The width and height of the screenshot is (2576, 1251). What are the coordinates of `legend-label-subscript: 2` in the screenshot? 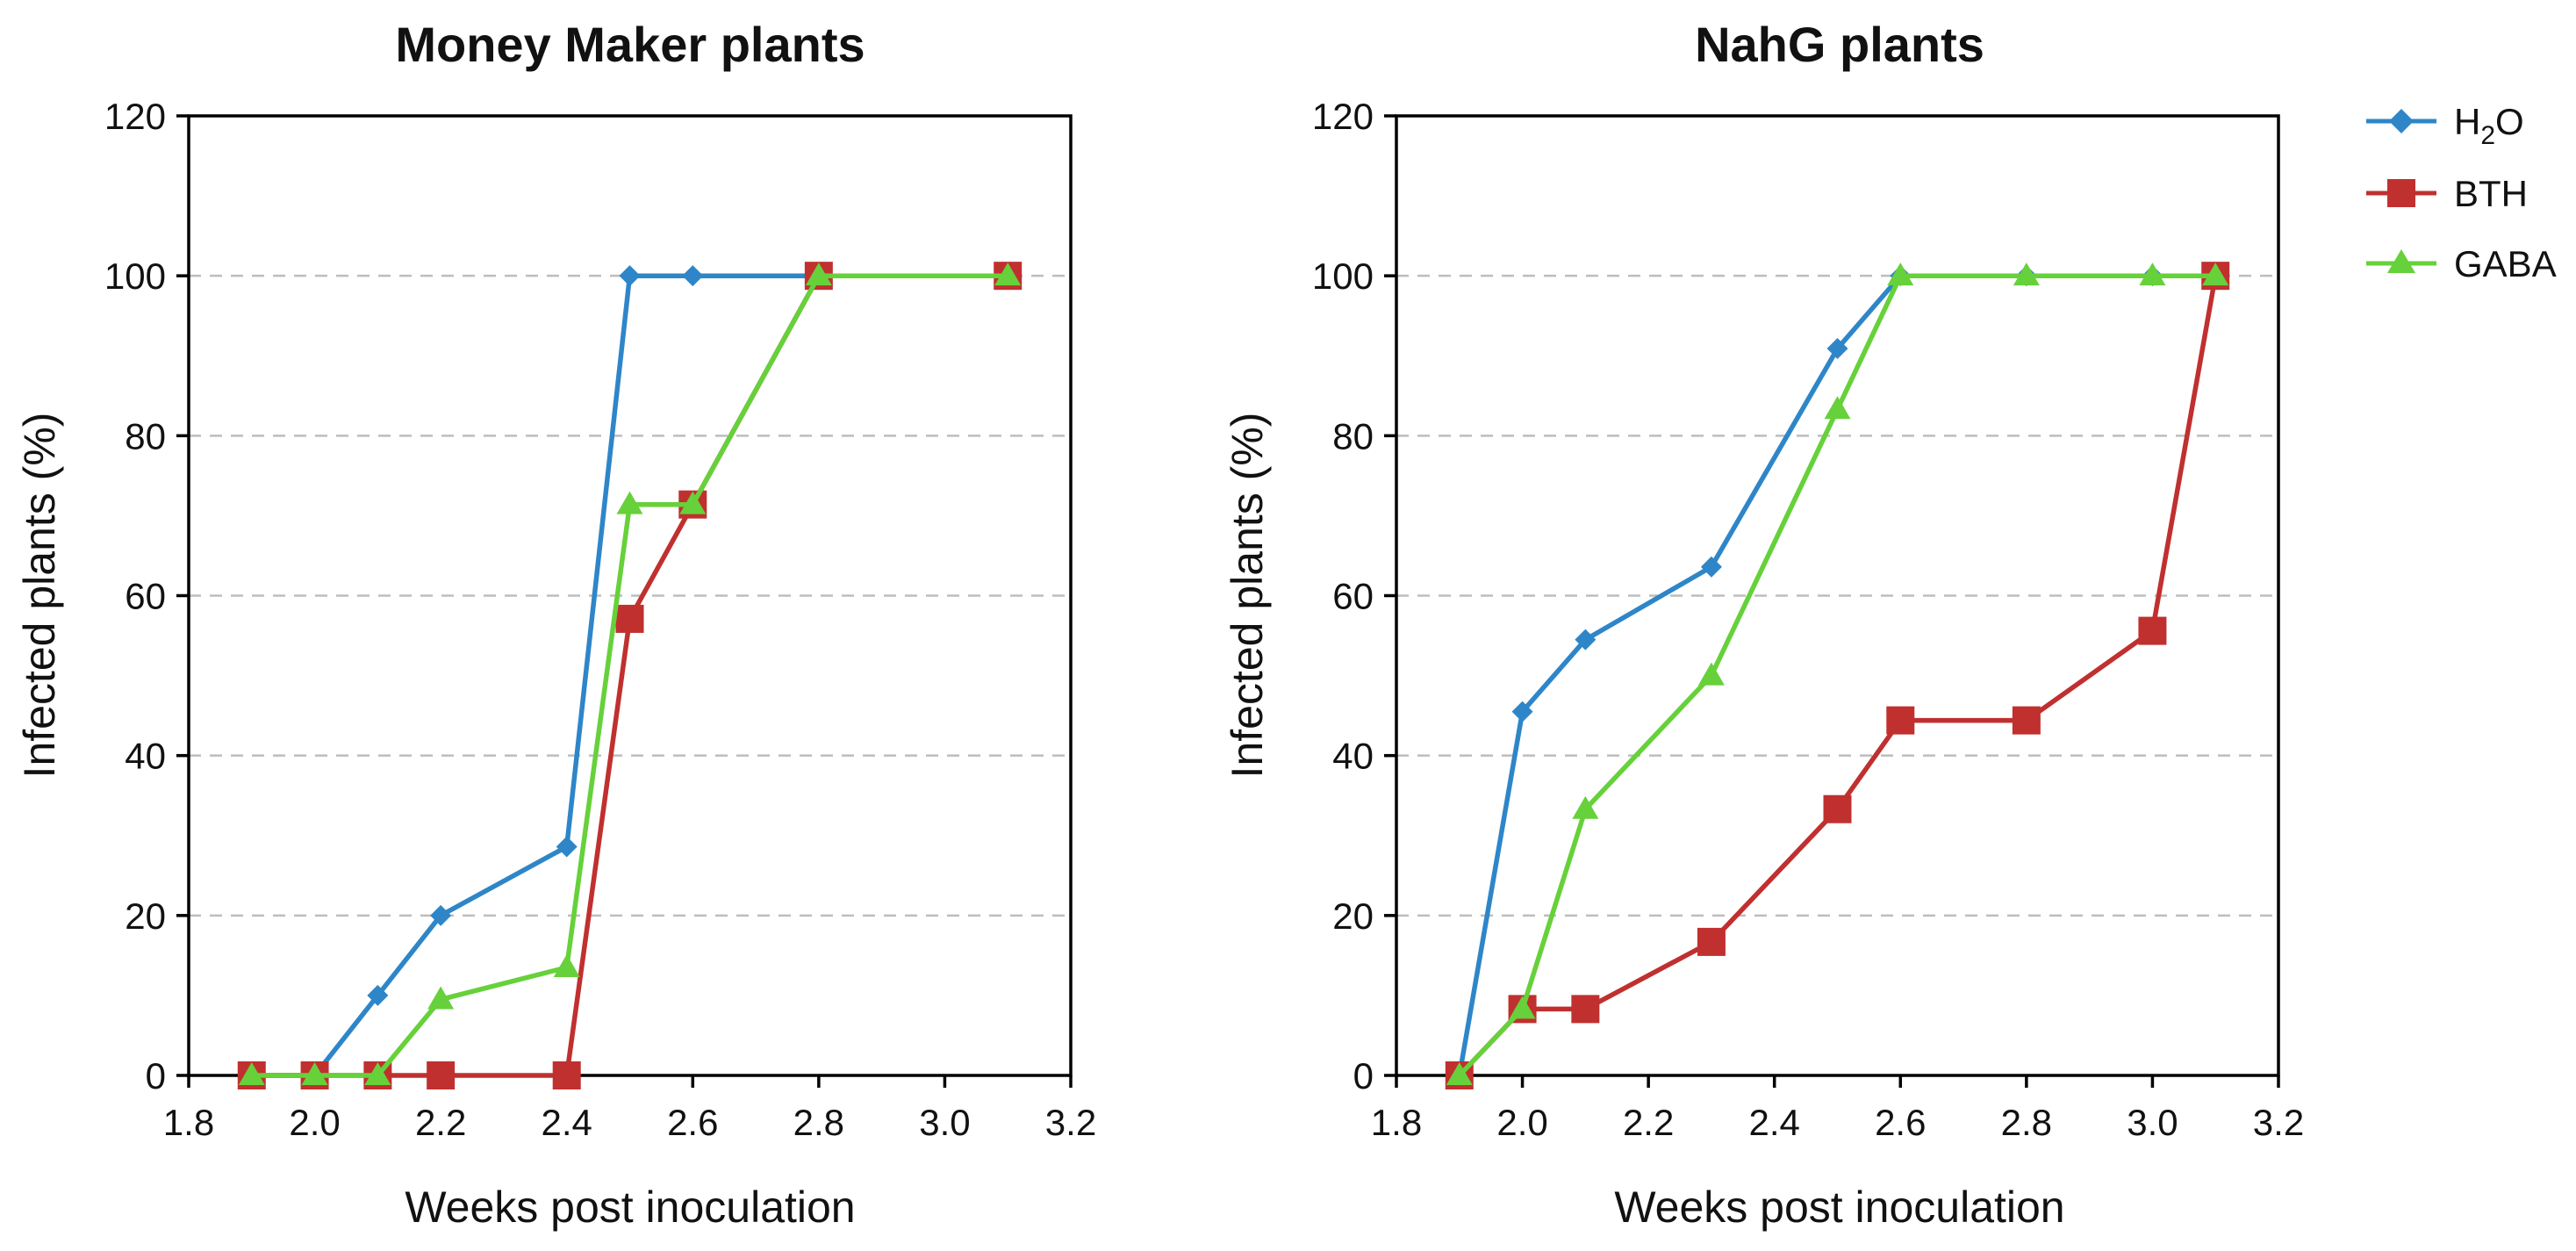 It's located at (2487, 135).